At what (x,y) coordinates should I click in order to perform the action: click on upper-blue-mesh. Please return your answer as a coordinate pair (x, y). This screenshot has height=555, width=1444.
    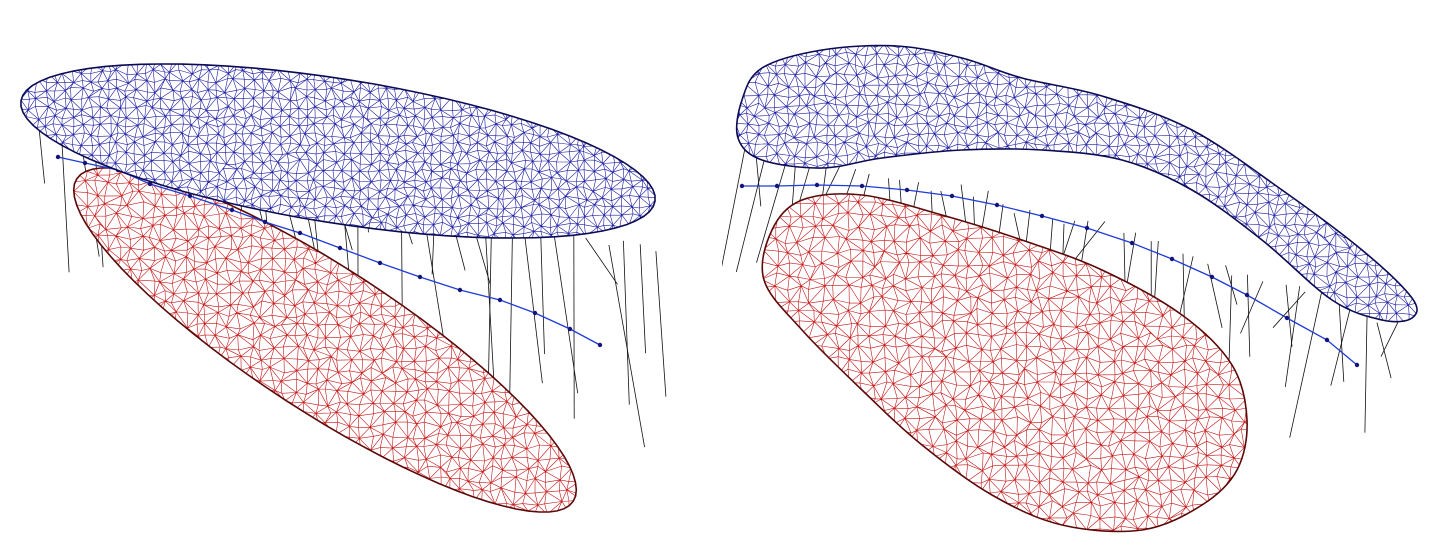
    Looking at the image, I should click on (338, 151).